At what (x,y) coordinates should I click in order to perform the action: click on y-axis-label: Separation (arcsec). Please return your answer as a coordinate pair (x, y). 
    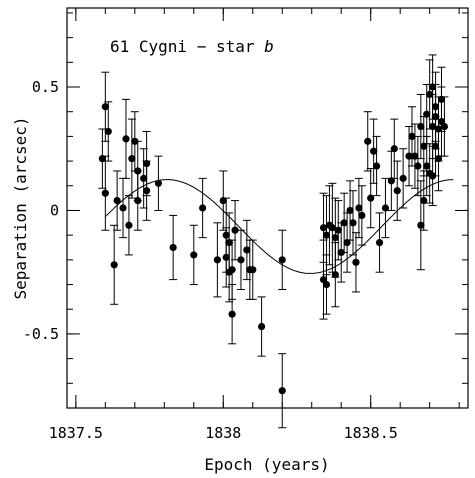
    Looking at the image, I should click on (20, 207).